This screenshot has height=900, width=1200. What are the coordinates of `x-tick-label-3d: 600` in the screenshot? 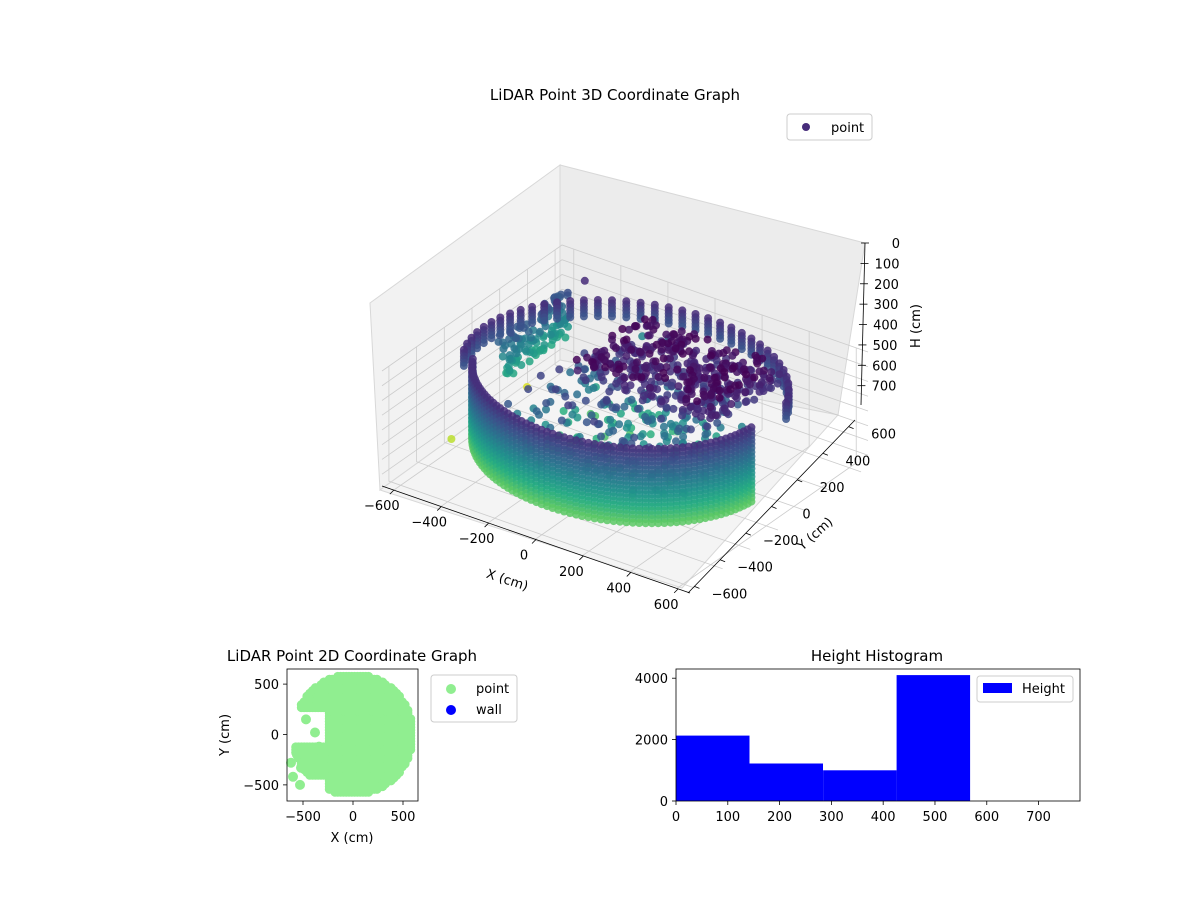 It's located at (666, 605).